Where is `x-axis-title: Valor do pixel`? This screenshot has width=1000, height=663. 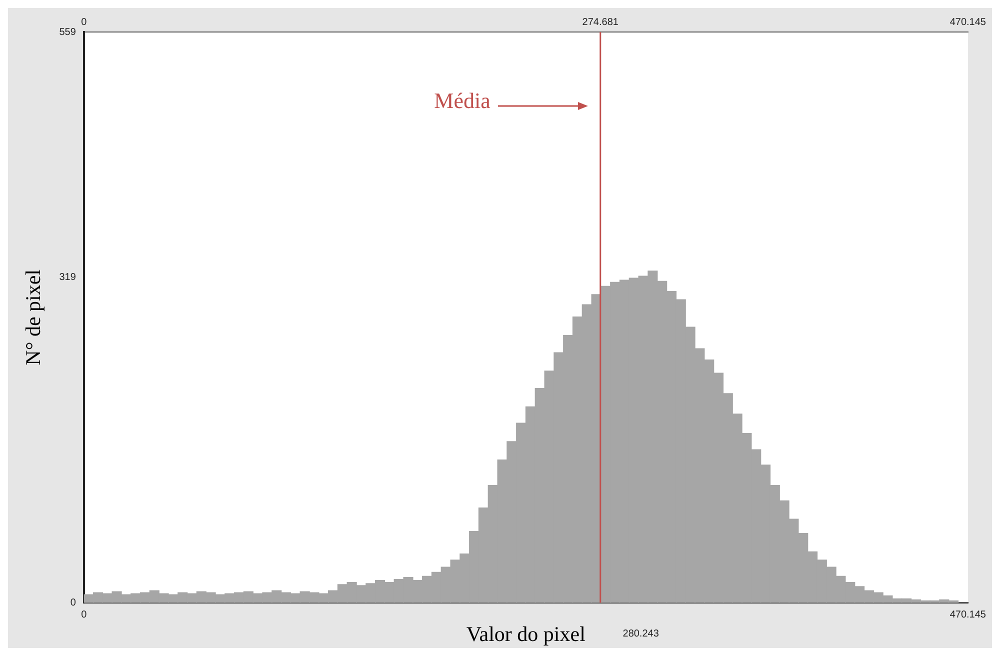 x-axis-title: Valor do pixel is located at coordinates (526, 634).